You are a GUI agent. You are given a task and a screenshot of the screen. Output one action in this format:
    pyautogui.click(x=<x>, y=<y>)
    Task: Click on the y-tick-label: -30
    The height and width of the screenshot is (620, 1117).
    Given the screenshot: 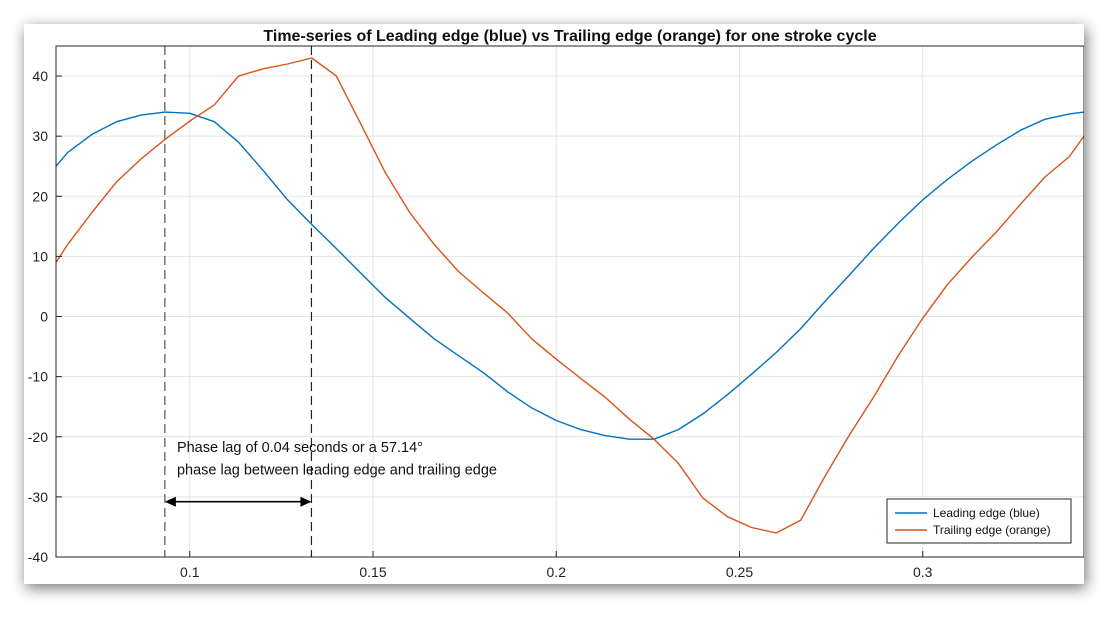 What is the action you would take?
    pyautogui.click(x=38, y=497)
    